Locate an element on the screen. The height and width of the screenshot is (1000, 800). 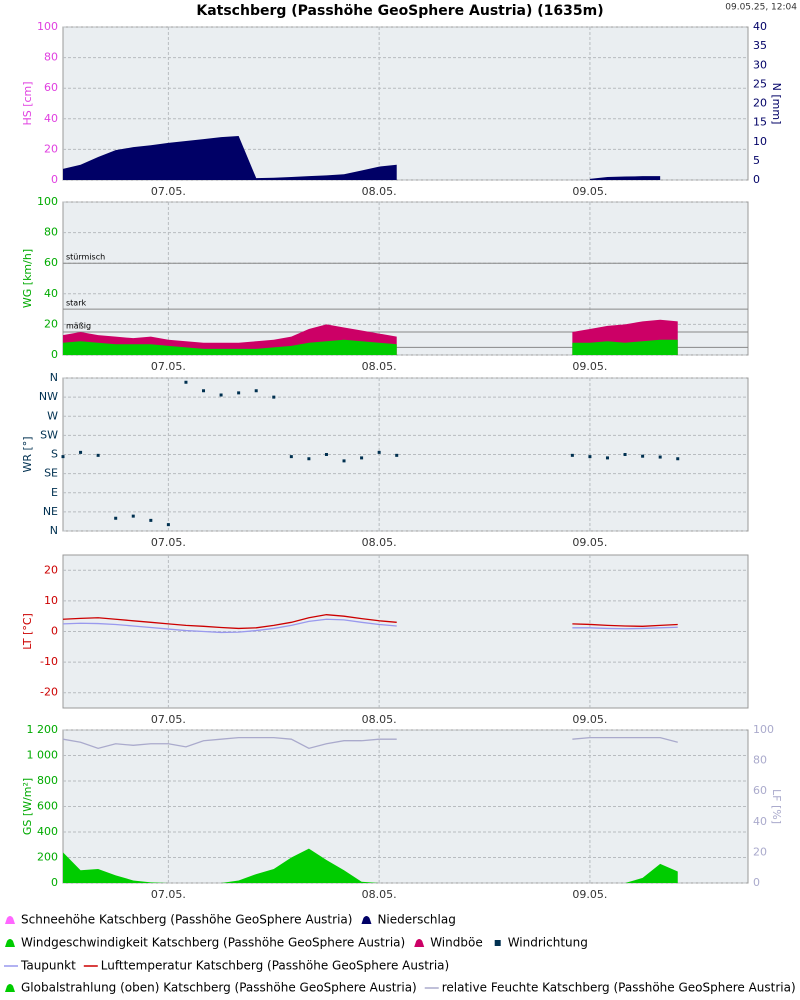
y2-tick-label: 35 is located at coordinates (760, 45).